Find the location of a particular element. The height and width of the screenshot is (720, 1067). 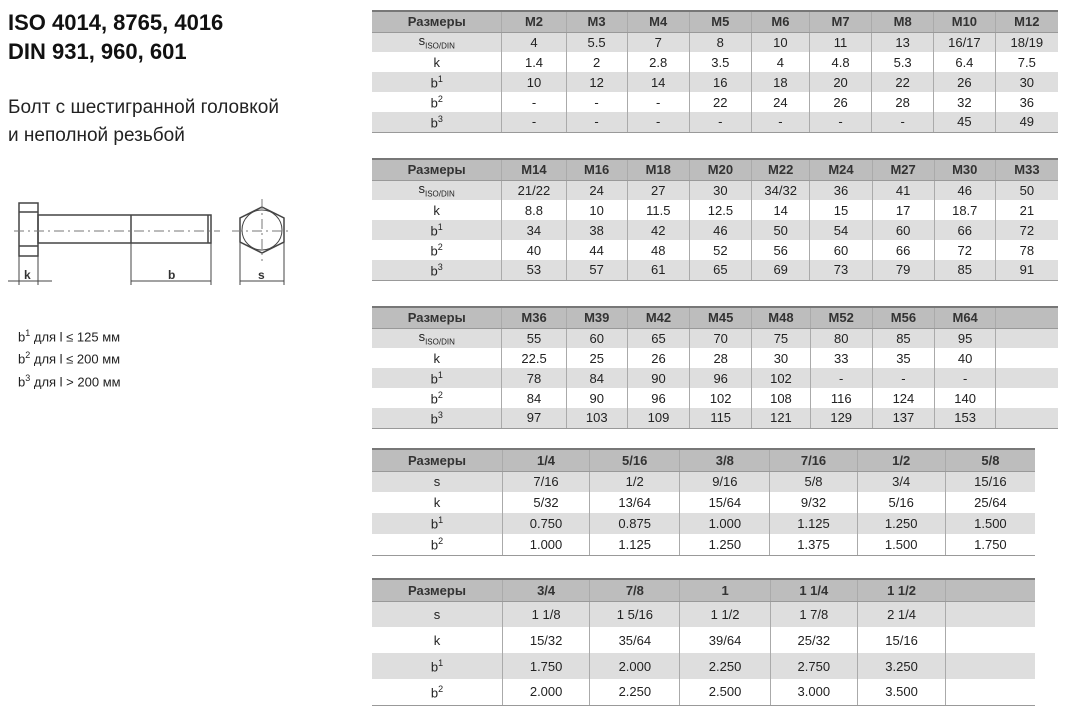

column-header-size: M18 is located at coordinates (658, 169).